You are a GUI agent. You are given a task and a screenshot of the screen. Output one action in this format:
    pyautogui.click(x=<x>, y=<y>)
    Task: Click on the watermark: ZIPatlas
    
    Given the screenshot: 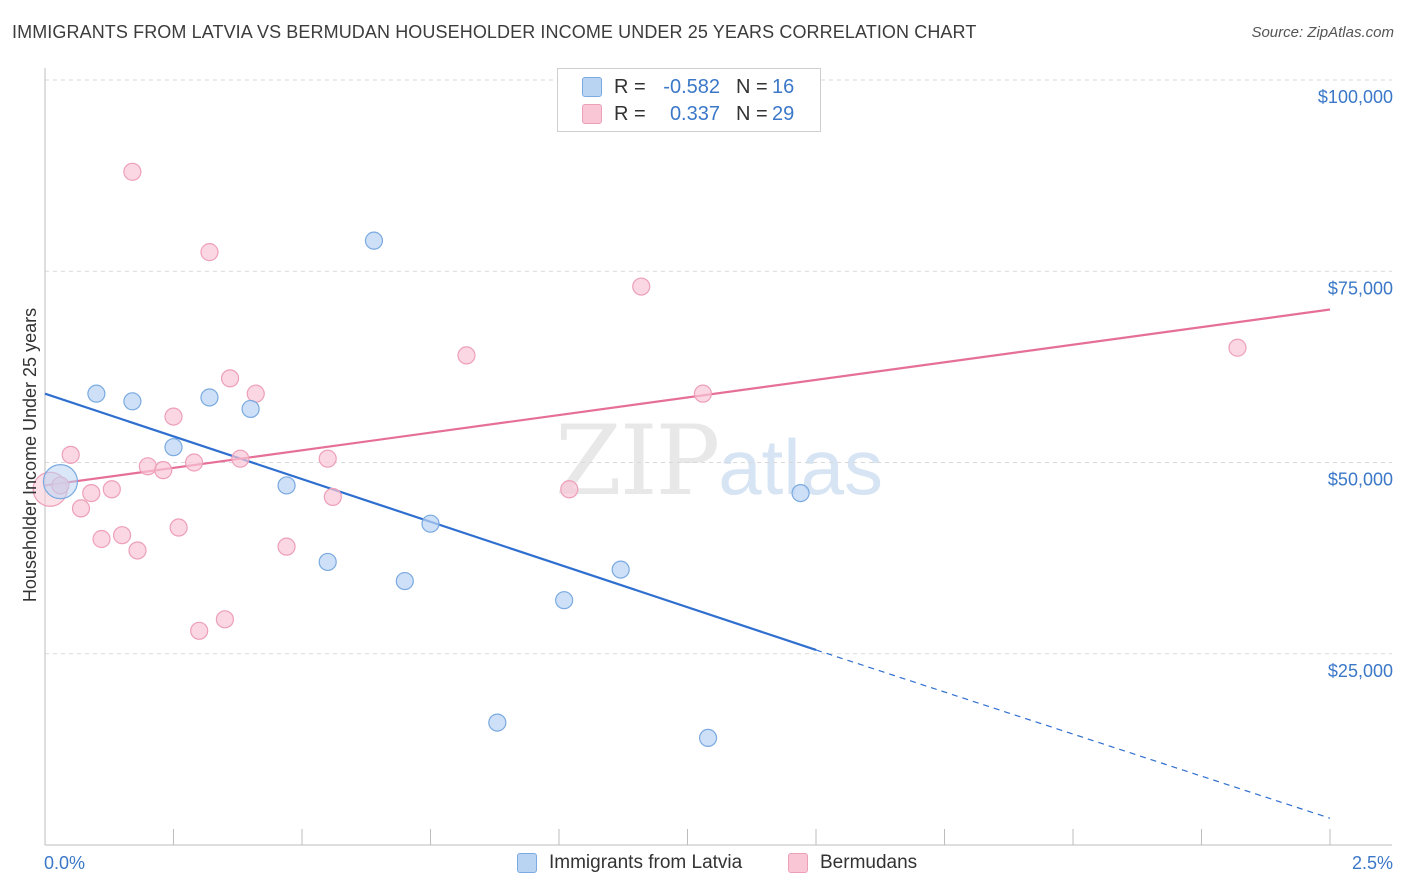 What is the action you would take?
    pyautogui.click(x=719, y=461)
    